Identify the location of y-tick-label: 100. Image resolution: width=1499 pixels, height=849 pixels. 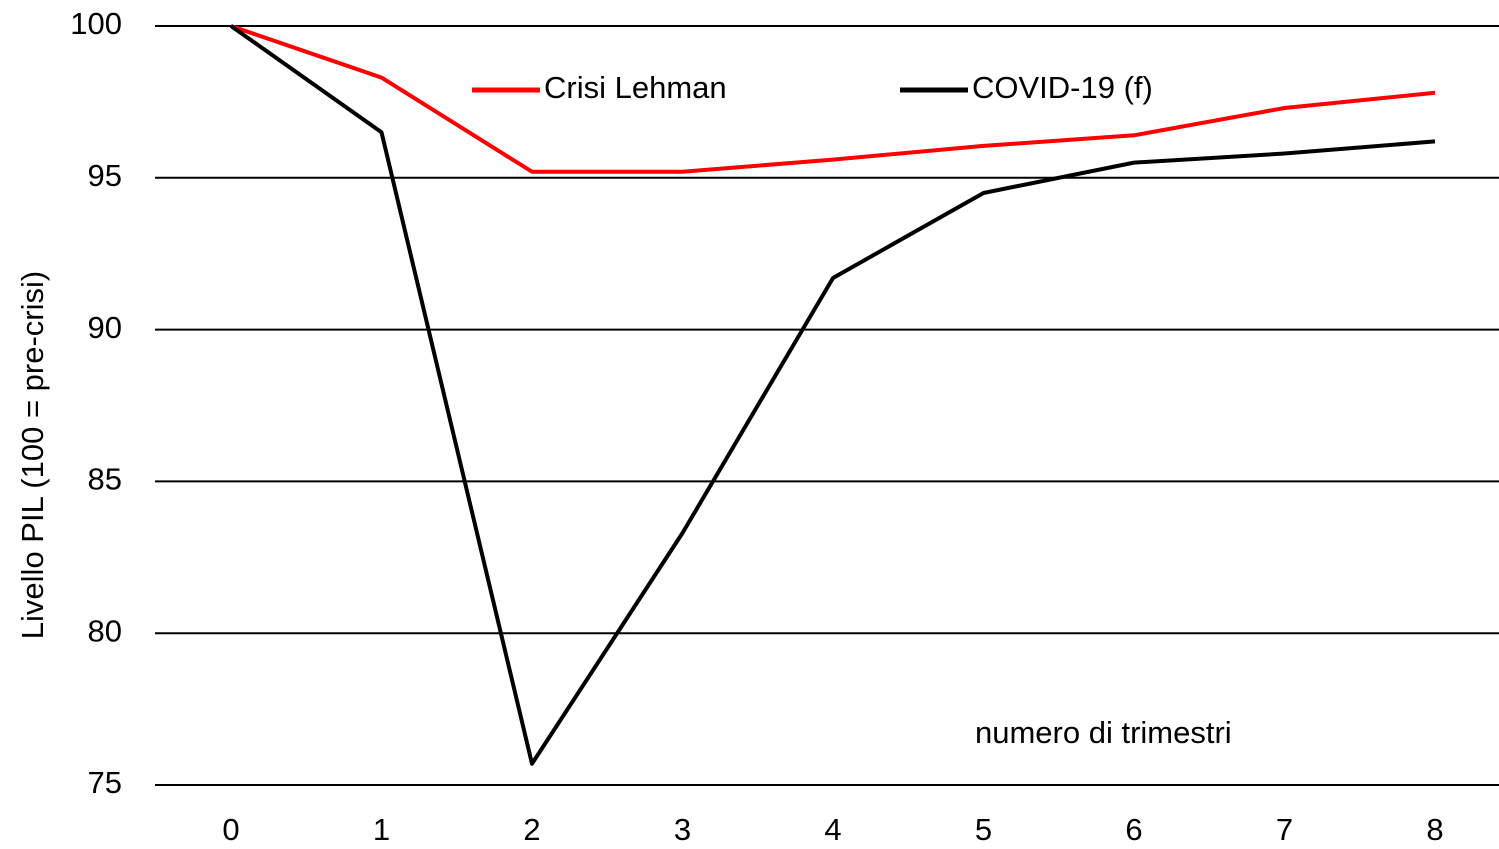
(96, 23).